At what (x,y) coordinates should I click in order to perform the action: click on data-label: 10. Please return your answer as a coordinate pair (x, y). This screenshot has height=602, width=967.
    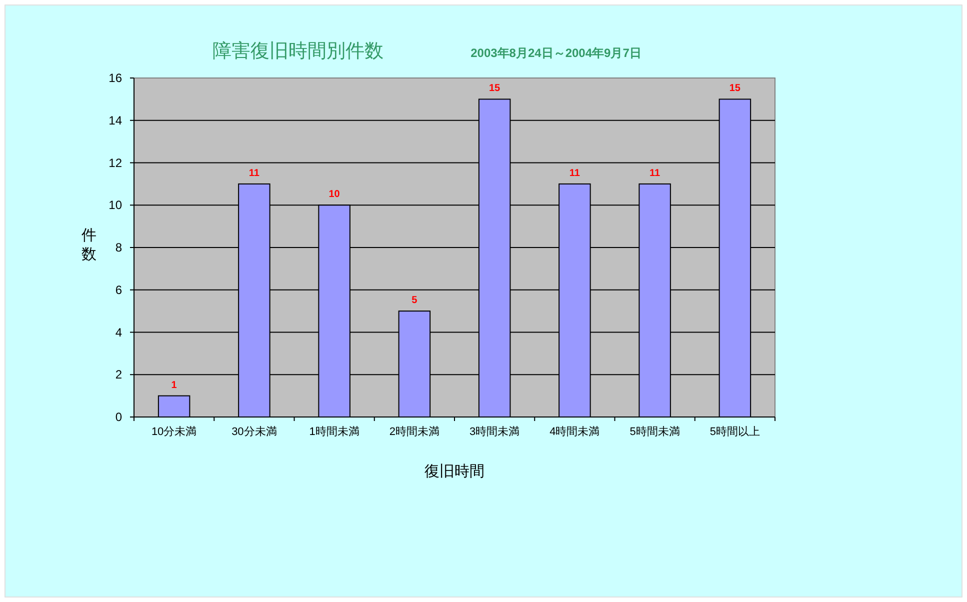
    Looking at the image, I should click on (334, 194).